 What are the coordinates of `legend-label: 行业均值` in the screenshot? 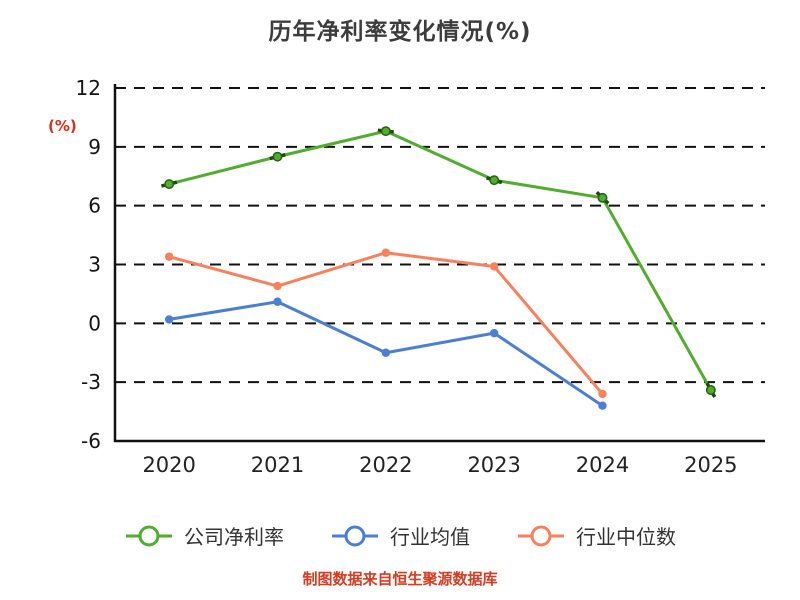 It's located at (430, 537).